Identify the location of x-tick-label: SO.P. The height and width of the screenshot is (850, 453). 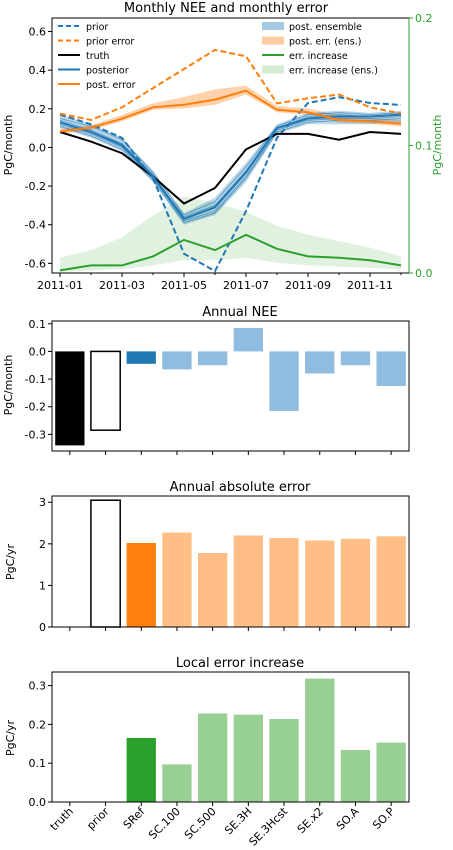
(383, 818).